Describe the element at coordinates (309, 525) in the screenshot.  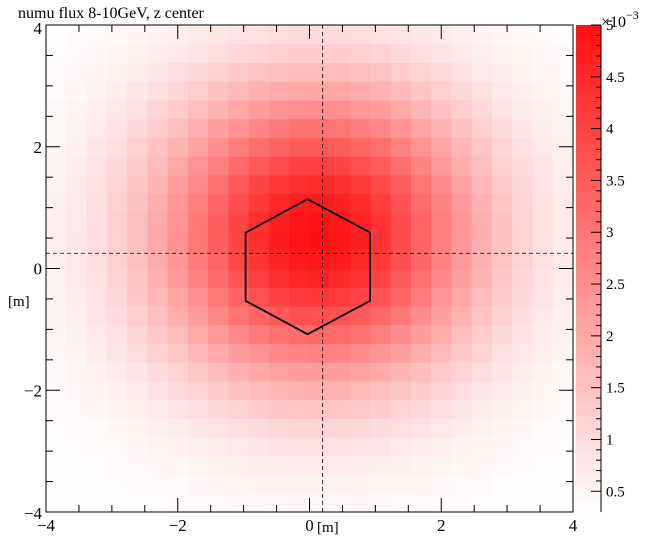
I see `x-tick-label: 0` at that location.